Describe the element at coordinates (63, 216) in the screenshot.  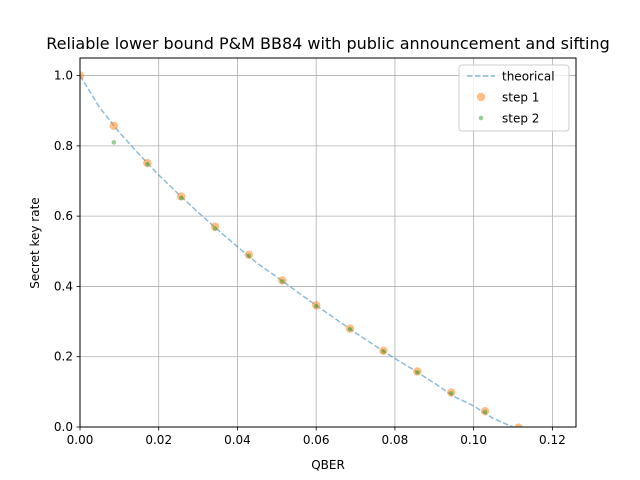
I see `y-tick-label: 0.6` at that location.